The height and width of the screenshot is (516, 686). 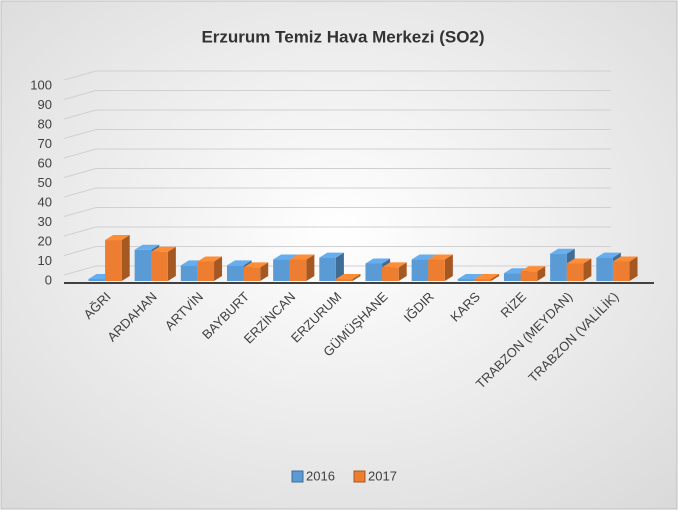 I want to click on chart-title: Erzurum Temiz Hava Merkezi (SO2), so click(x=342, y=36).